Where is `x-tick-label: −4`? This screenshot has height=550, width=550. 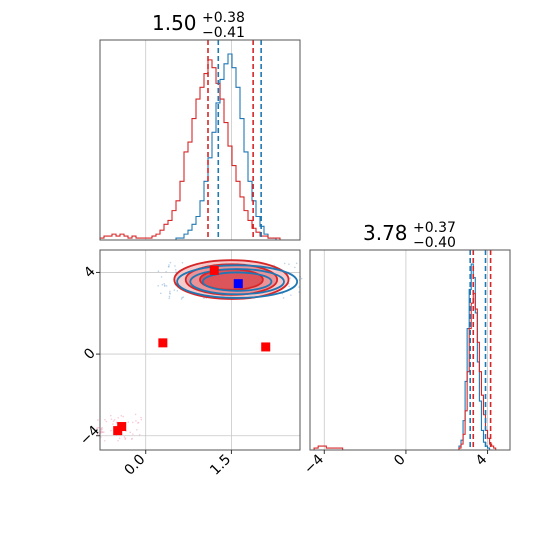
x-tick-label: −4 is located at coordinates (314, 464).